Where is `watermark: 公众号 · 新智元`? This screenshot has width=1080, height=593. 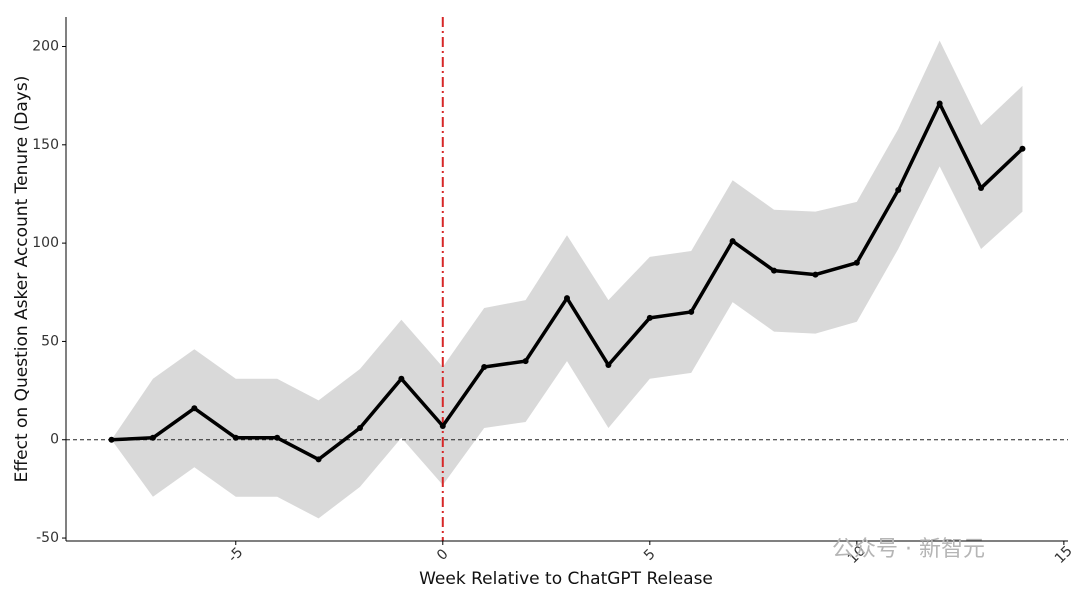 watermark: 公众号 · 新智元 is located at coordinates (908, 549).